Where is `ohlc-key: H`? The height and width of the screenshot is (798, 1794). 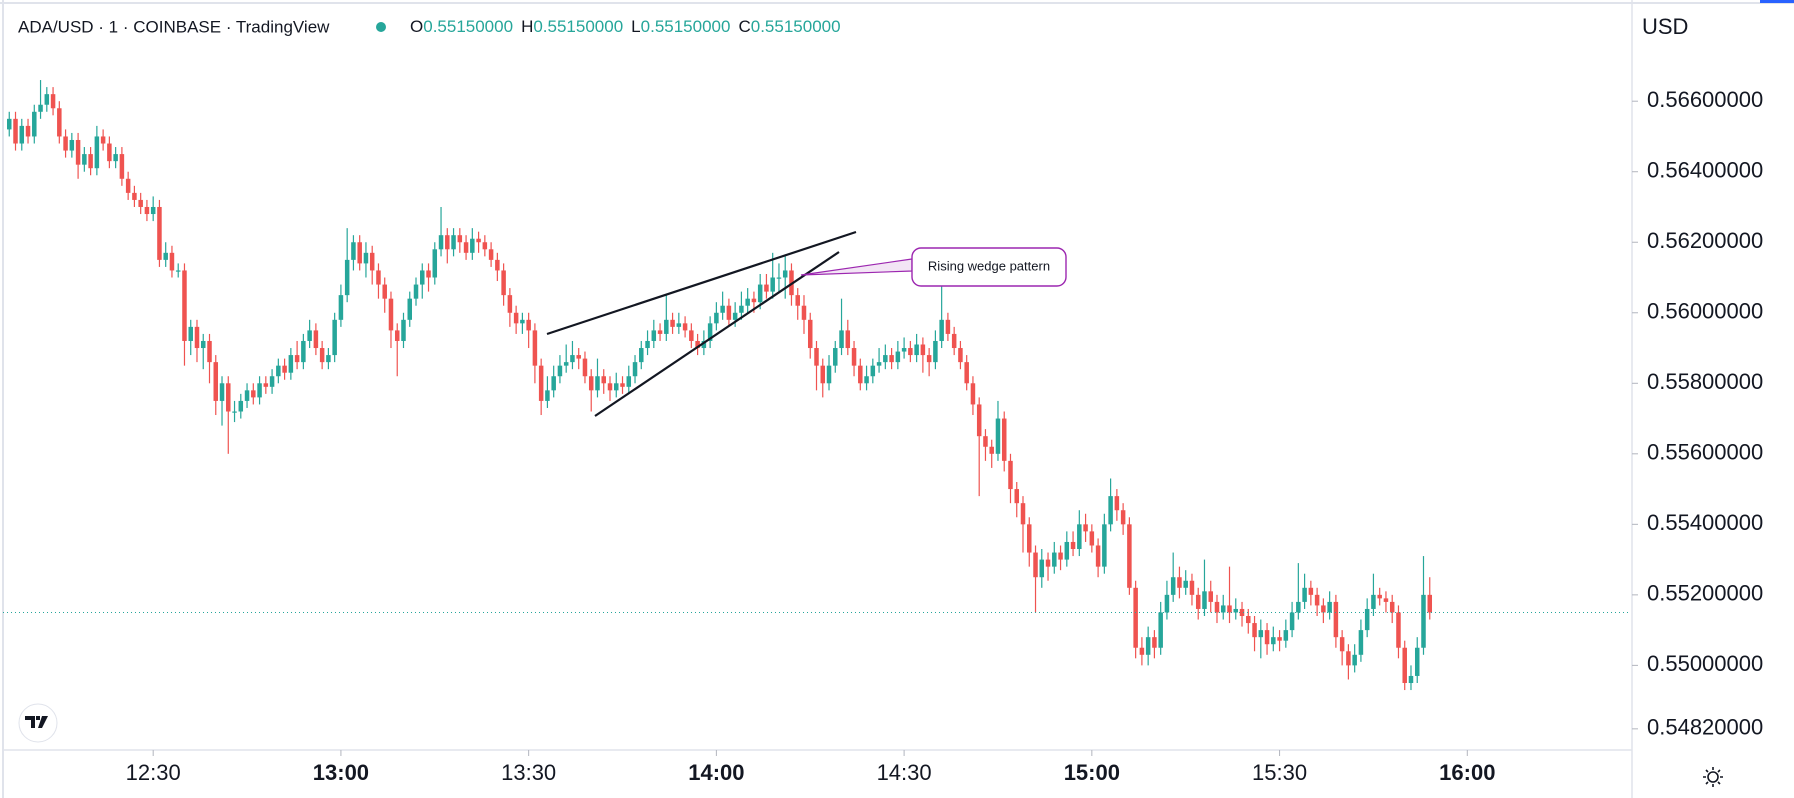
ohlc-key: H is located at coordinates (527, 26).